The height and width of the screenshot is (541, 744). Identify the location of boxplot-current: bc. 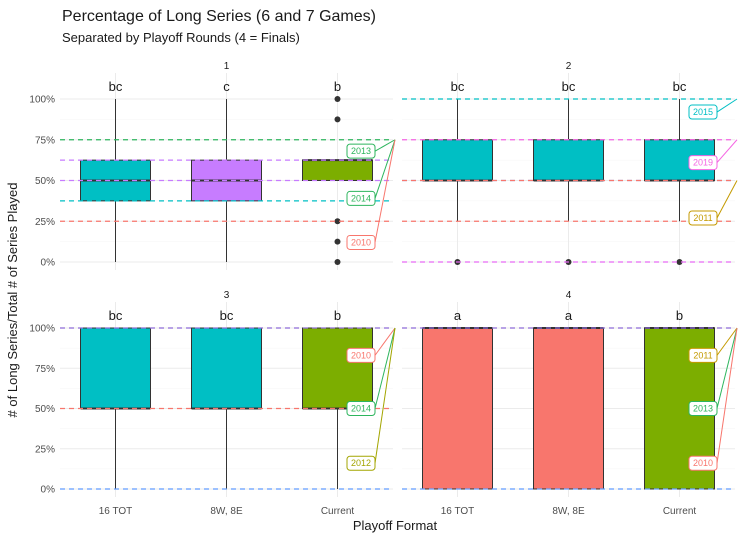
(679, 172).